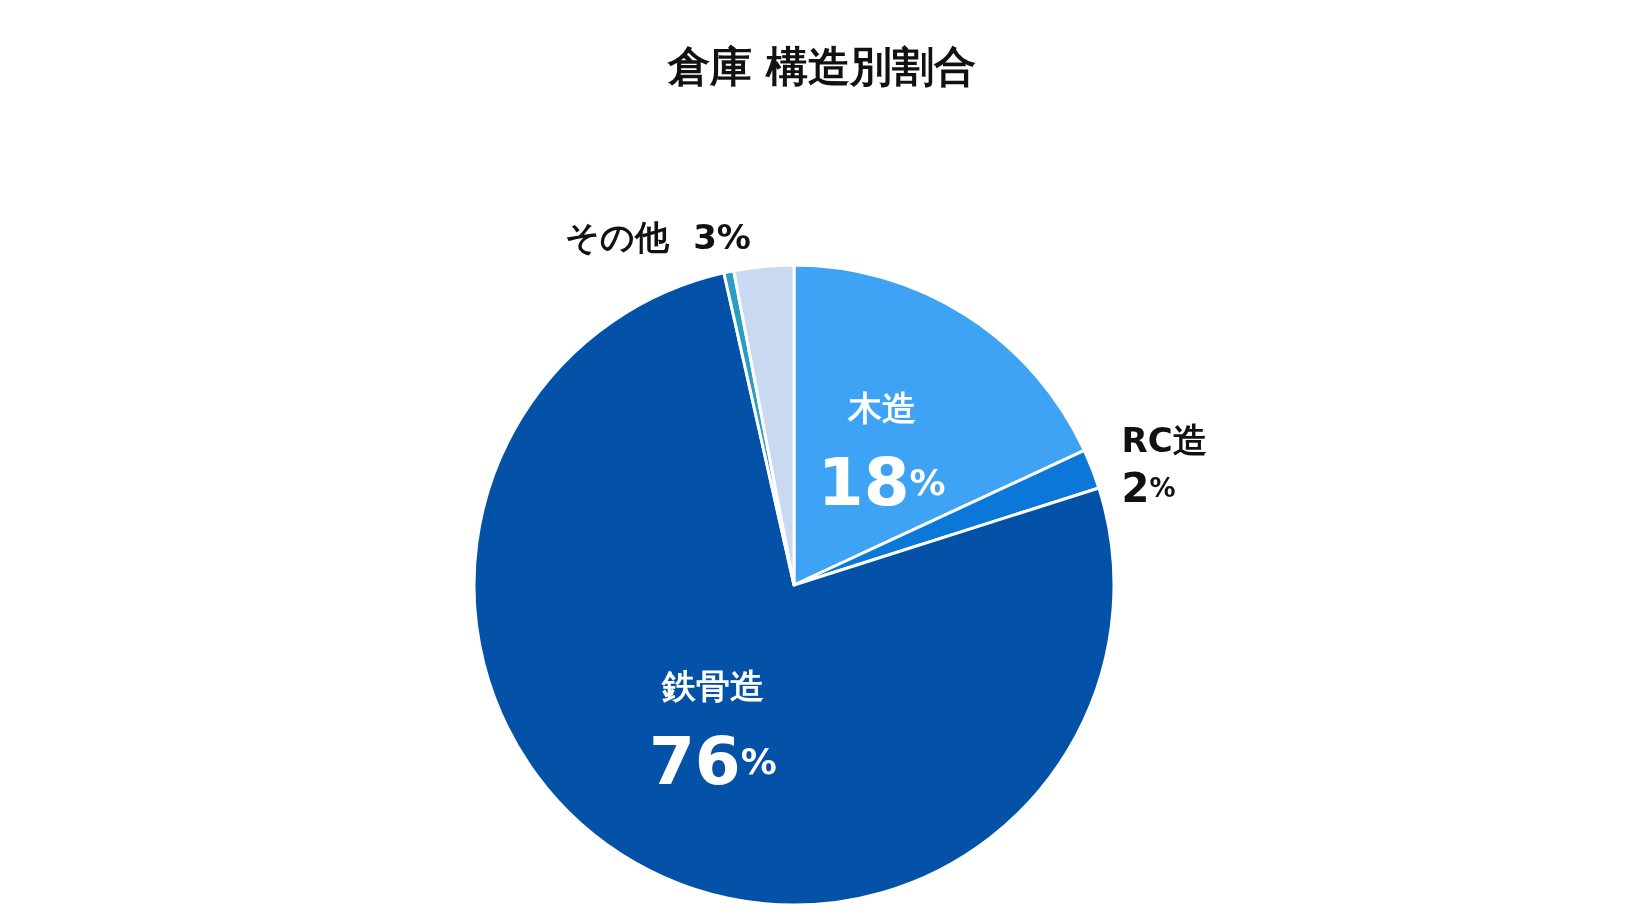  What do you see at coordinates (1148, 488) in the screenshot?
I see `data-label: 2%` at bounding box center [1148, 488].